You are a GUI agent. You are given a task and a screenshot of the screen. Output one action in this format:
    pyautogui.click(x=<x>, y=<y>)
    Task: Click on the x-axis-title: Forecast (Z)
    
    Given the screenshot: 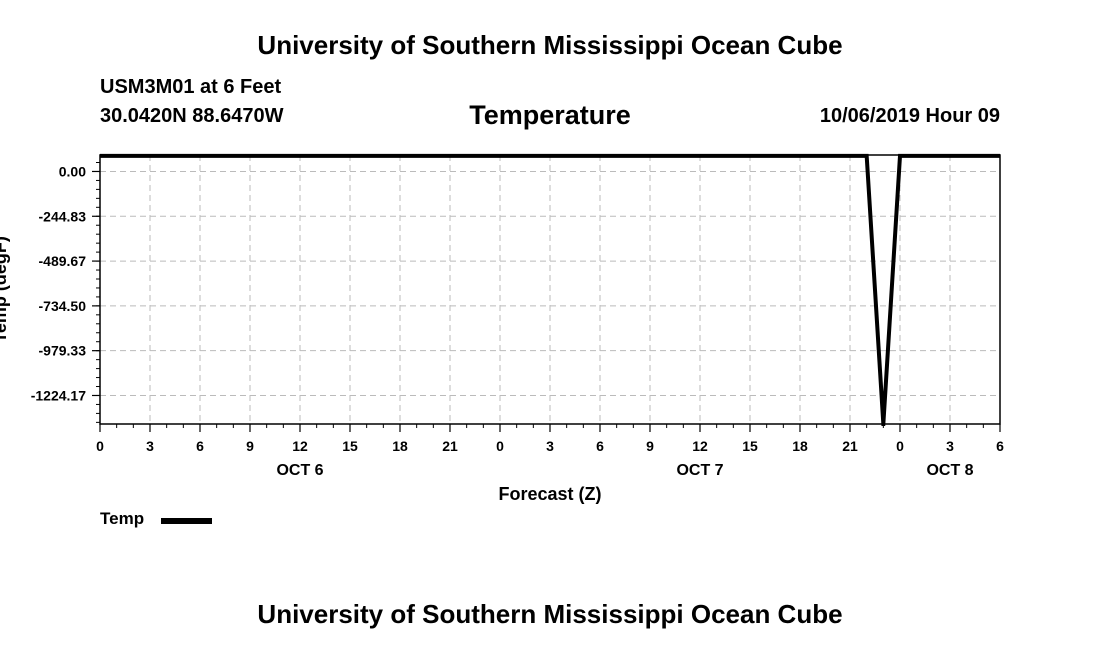 What is the action you would take?
    pyautogui.click(x=549, y=494)
    